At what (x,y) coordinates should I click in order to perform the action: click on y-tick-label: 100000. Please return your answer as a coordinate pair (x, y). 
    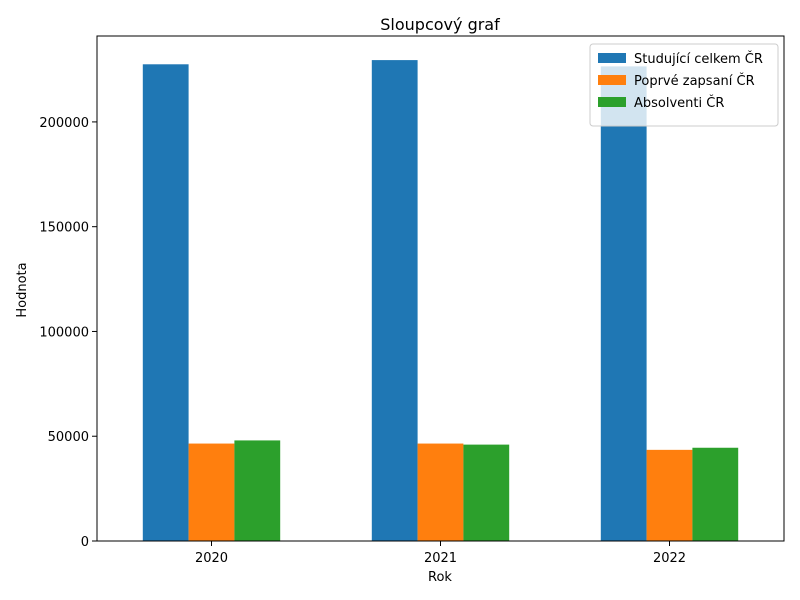
    Looking at the image, I should click on (64, 332).